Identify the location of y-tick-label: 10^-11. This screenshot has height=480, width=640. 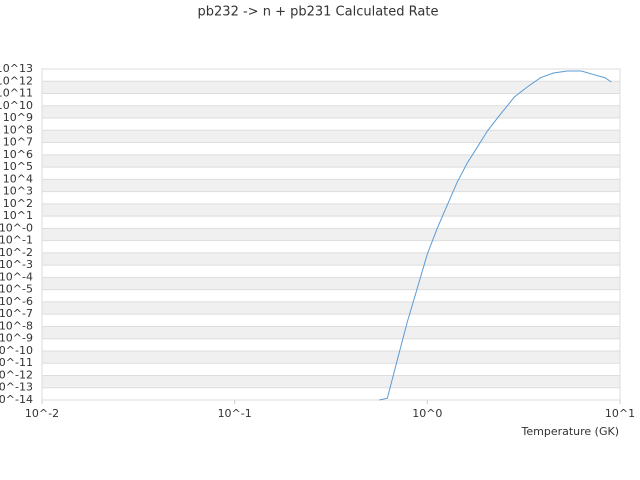
(16, 362).